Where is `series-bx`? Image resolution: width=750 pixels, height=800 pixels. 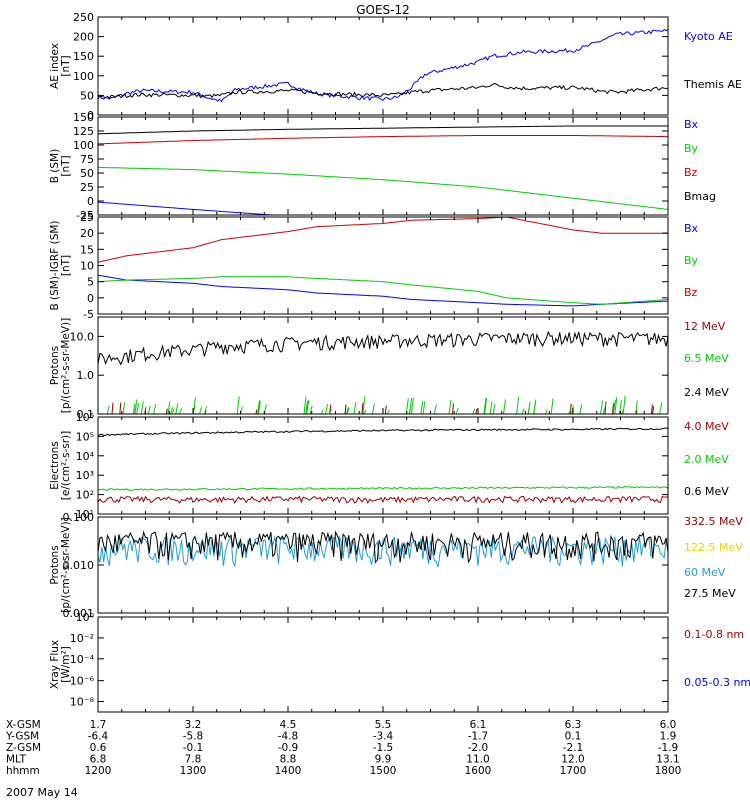 series-bx is located at coordinates (383, 290).